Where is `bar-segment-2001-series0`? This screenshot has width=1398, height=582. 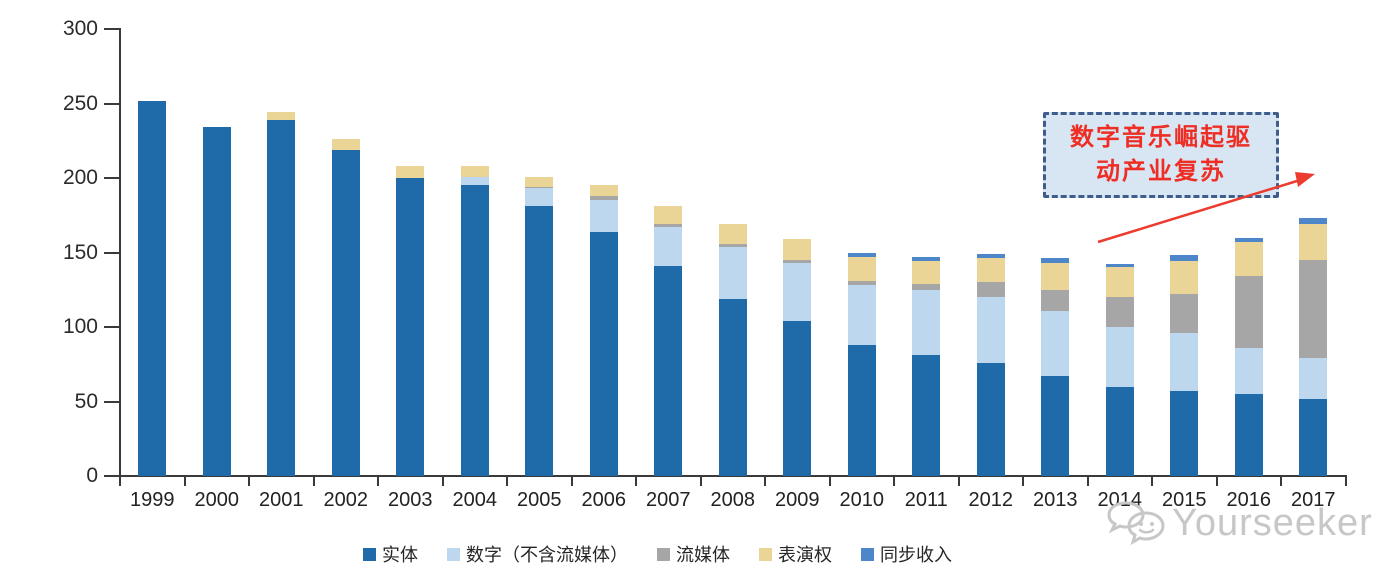 bar-segment-2001-series0 is located at coordinates (281, 297).